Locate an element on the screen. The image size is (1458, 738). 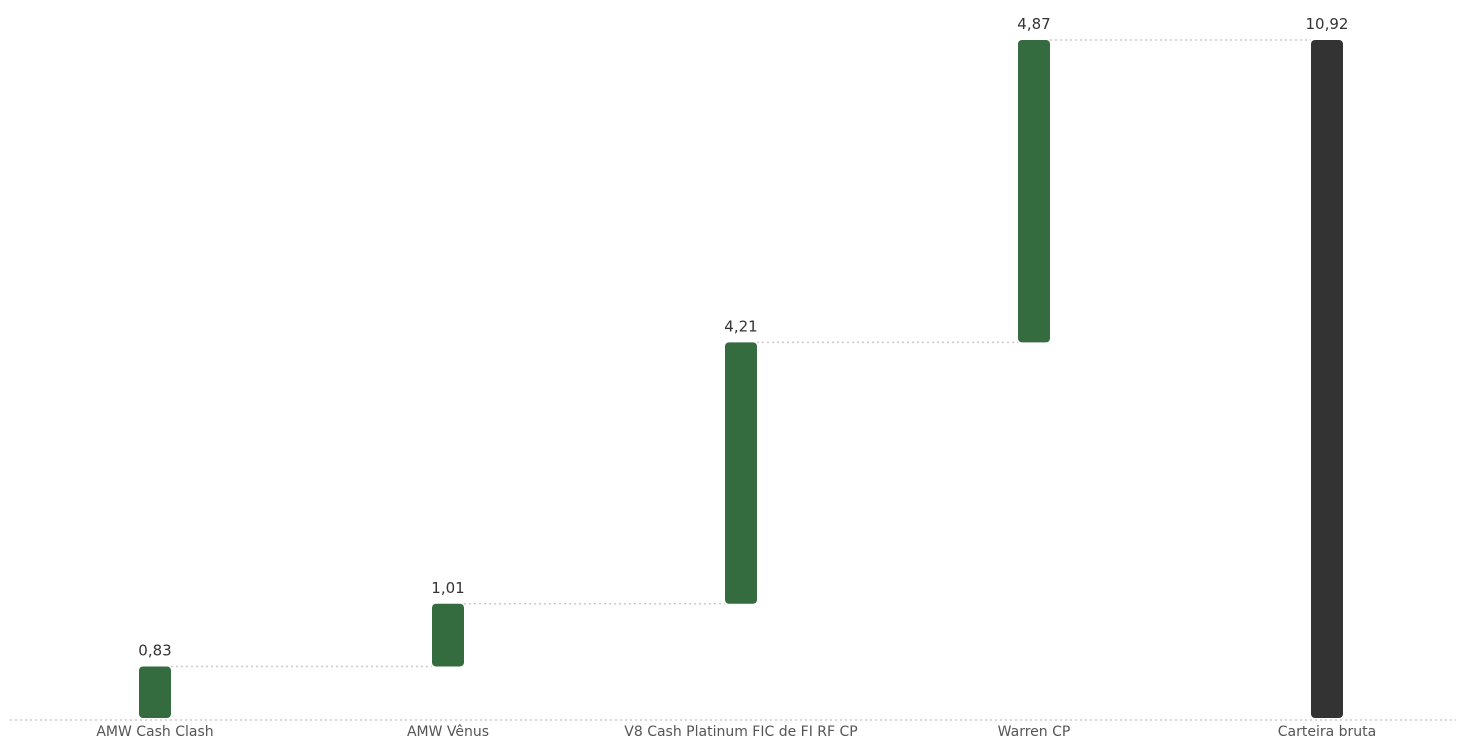
category-label-warren-cp: Warren CP is located at coordinates (1034, 731).